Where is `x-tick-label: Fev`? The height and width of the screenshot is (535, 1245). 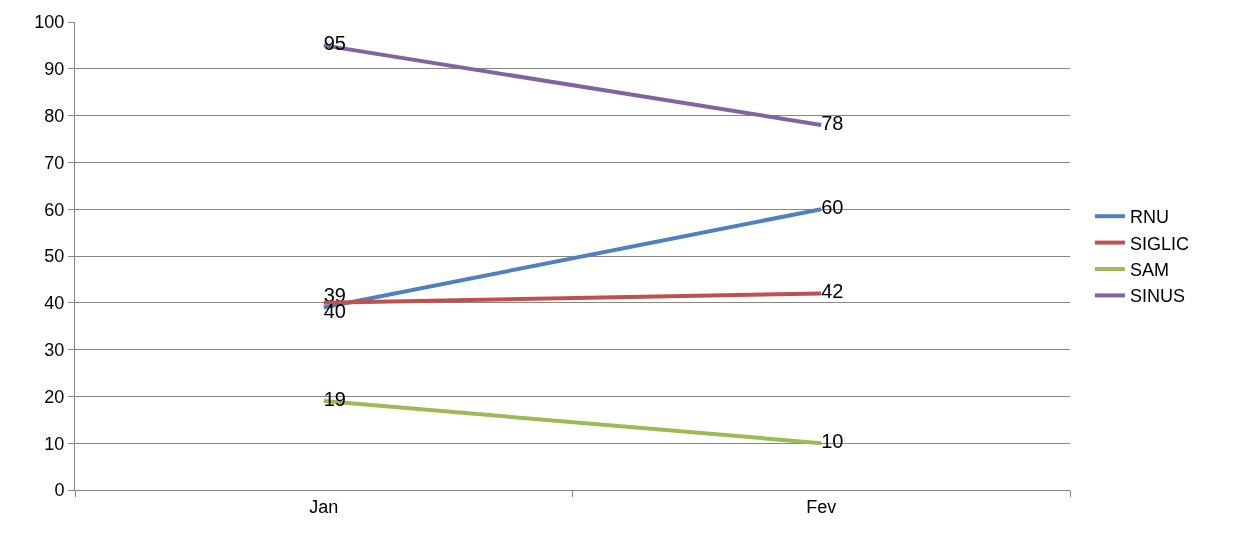 x-tick-label: Fev is located at coordinates (821, 506).